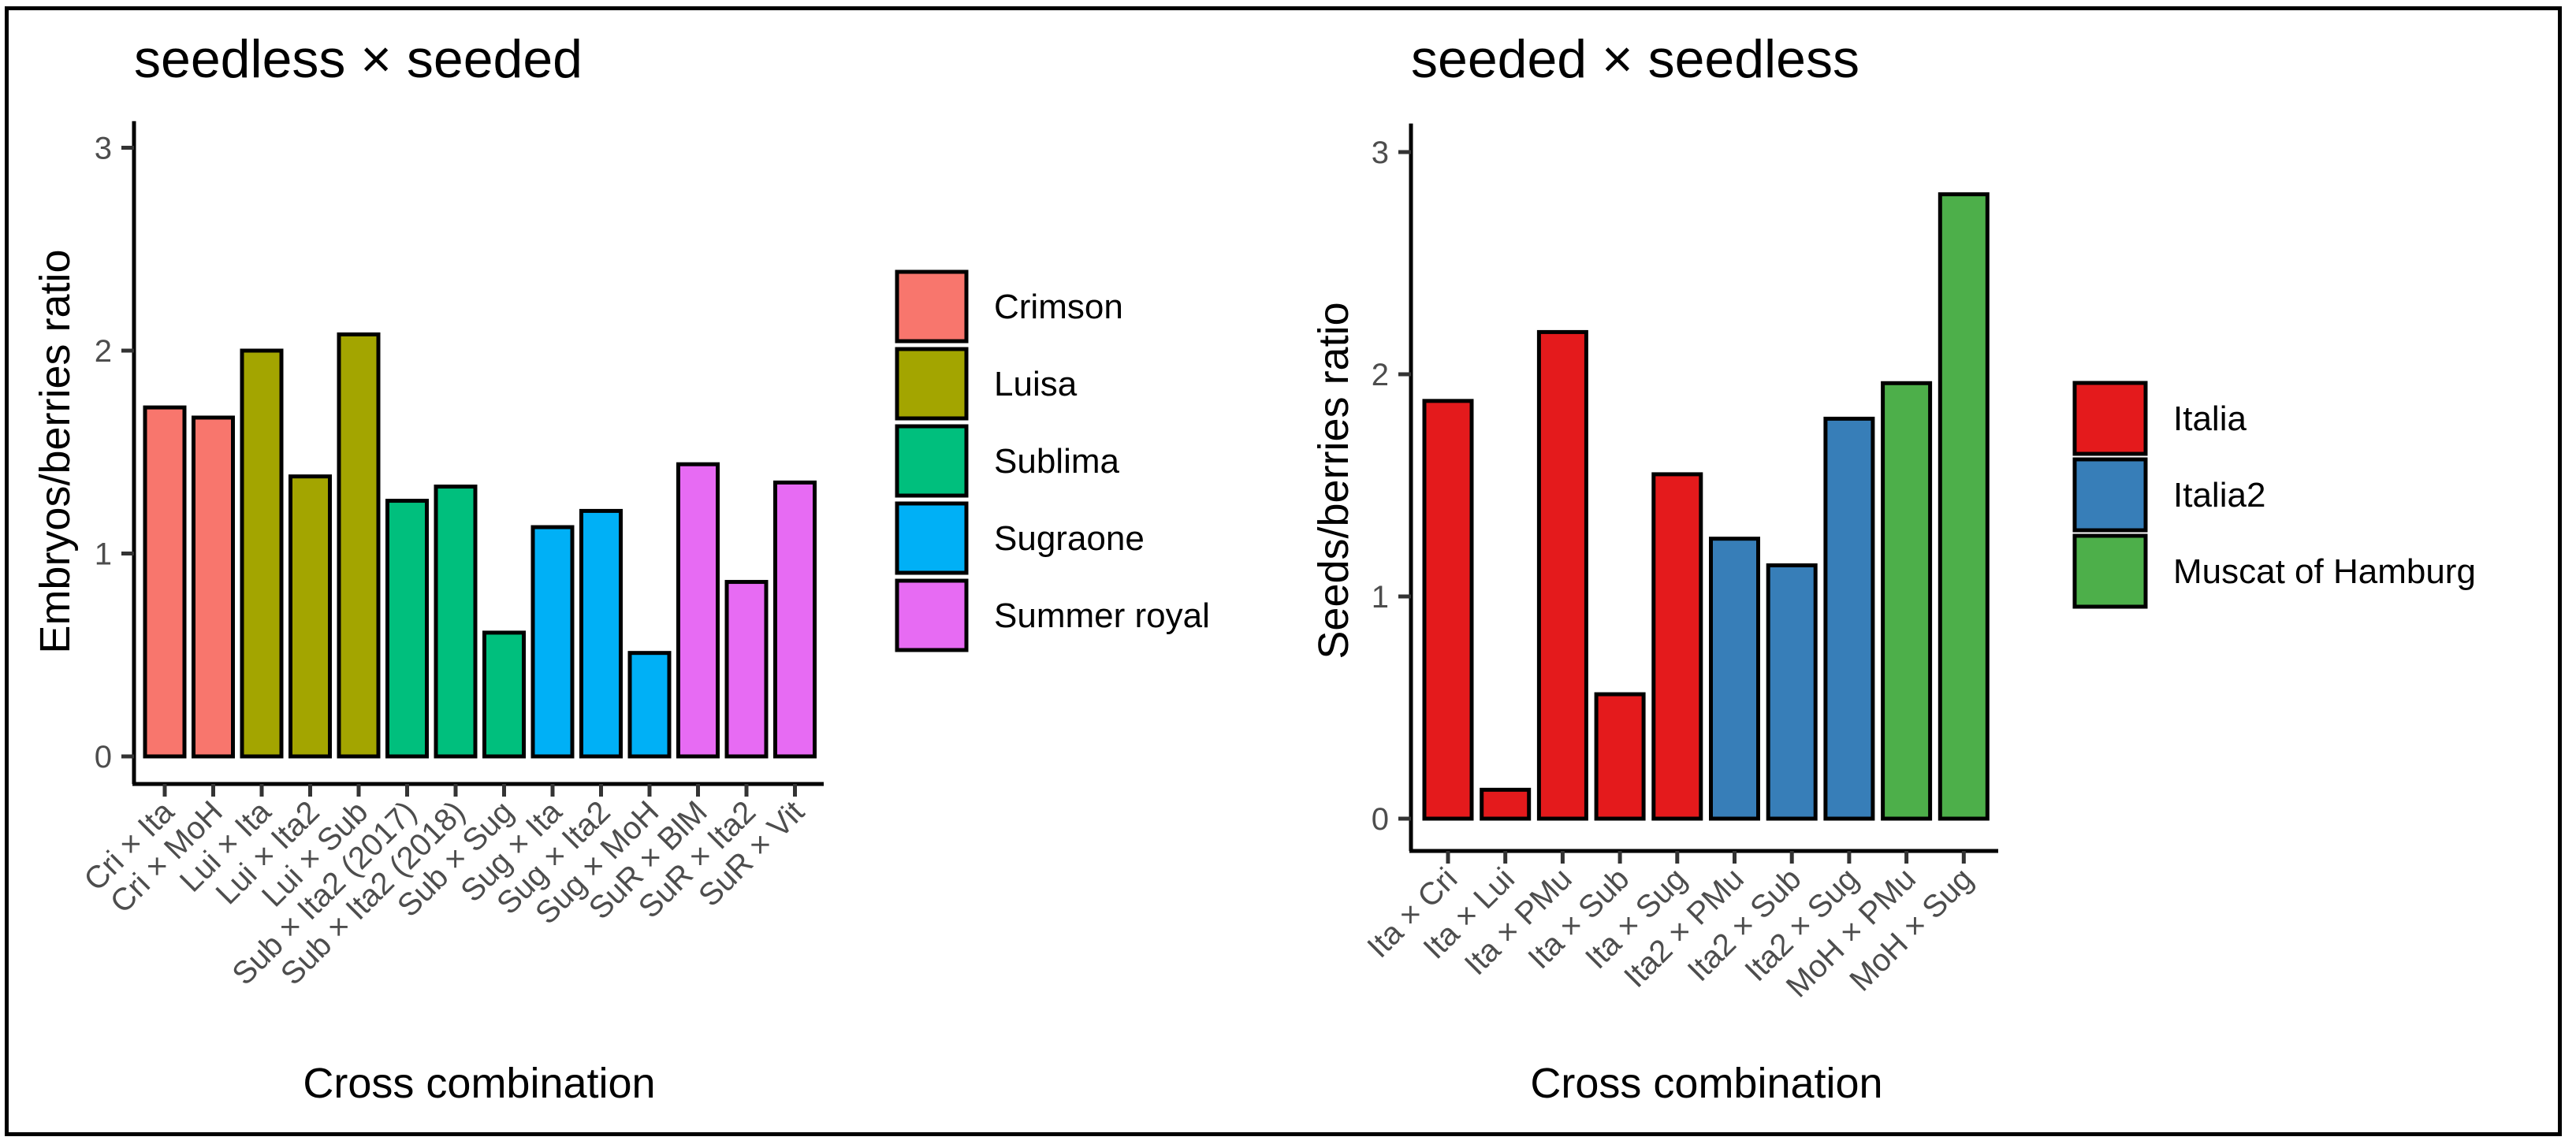 This screenshot has width=2576, height=1148. Describe the element at coordinates (103, 757) in the screenshot. I see `chart-1-y-tick-label: 0` at that location.